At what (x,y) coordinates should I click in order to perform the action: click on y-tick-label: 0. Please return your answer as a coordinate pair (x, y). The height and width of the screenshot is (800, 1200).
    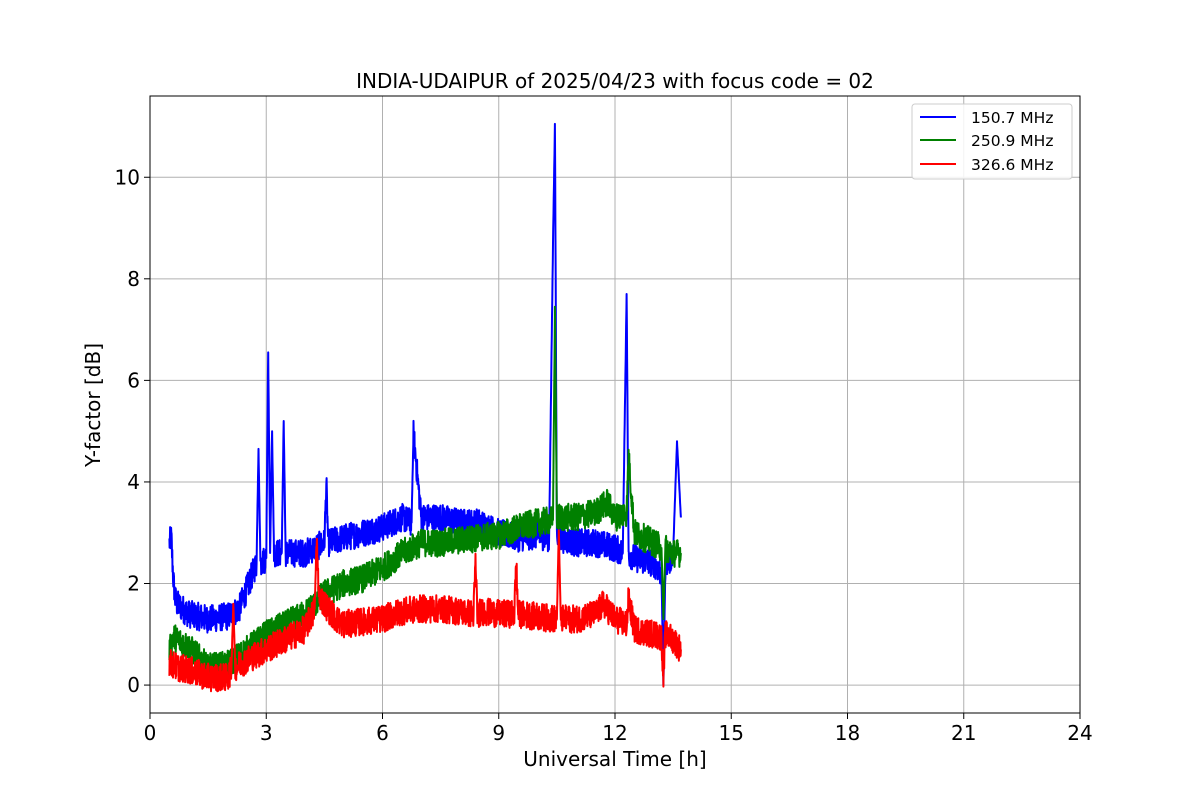
    Looking at the image, I should click on (133, 685).